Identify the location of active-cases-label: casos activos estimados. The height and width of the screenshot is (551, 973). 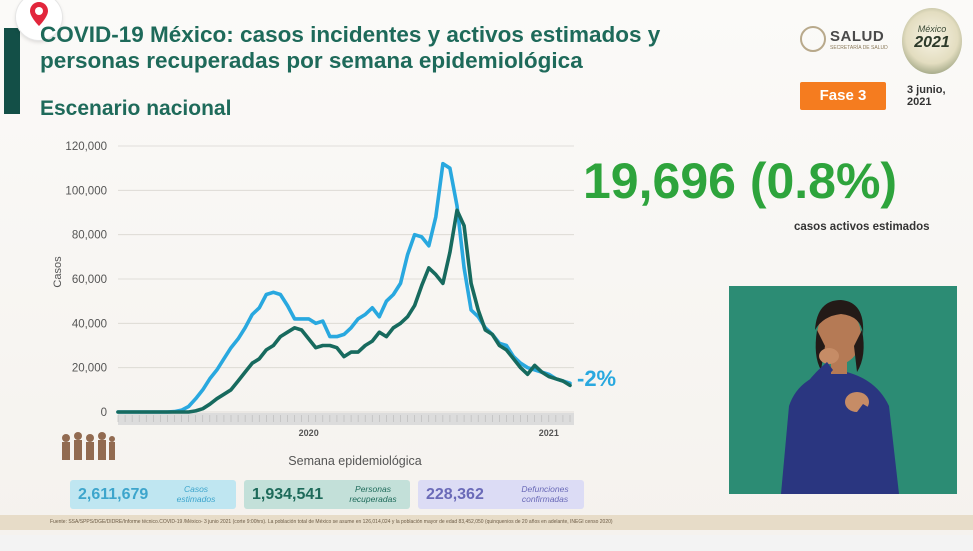
(862, 227).